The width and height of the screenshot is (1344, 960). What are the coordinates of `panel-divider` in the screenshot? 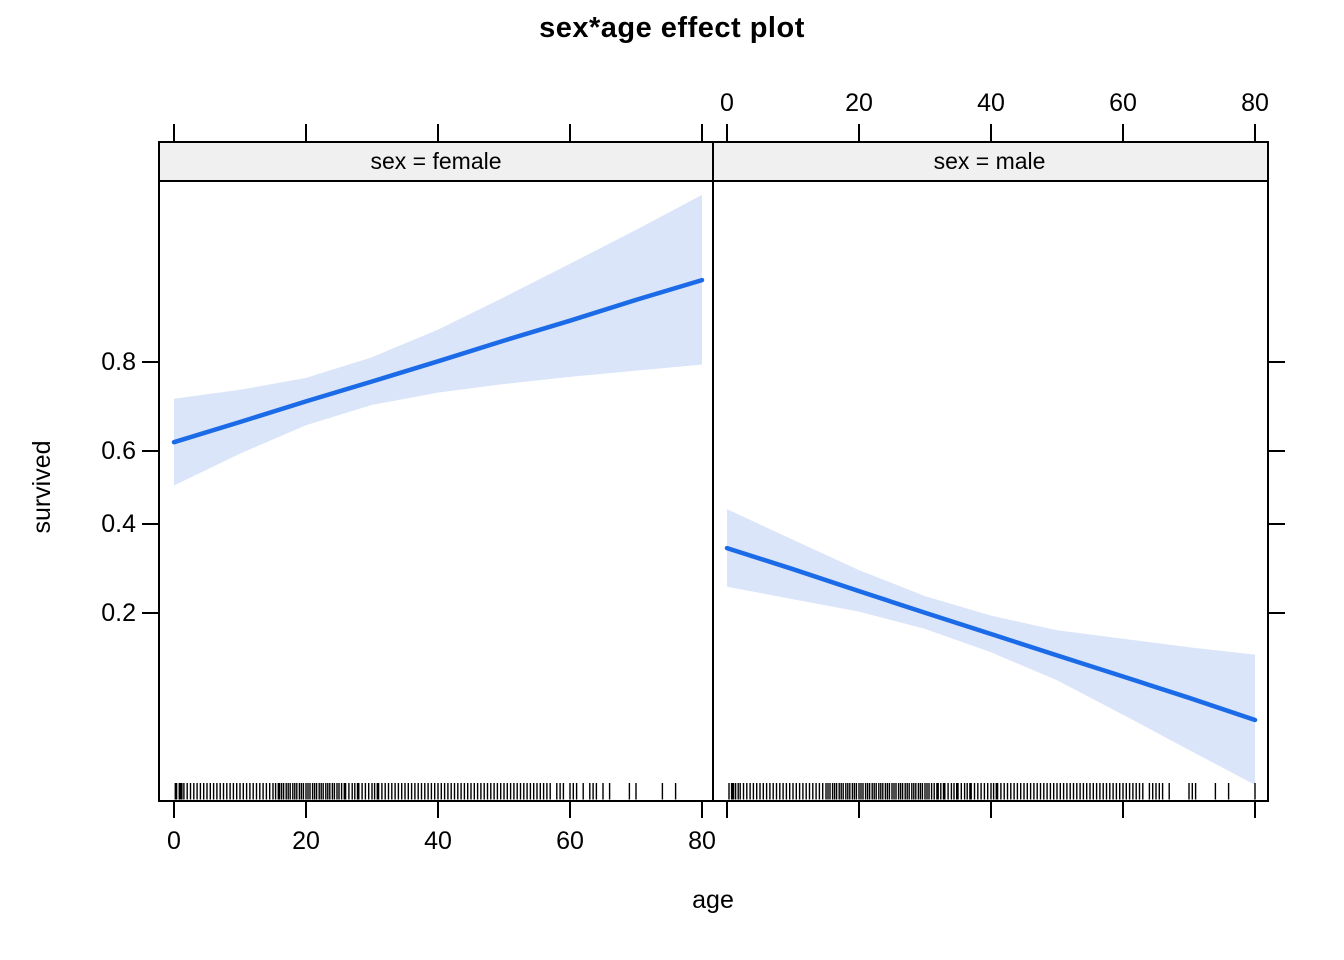 It's located at (713, 491).